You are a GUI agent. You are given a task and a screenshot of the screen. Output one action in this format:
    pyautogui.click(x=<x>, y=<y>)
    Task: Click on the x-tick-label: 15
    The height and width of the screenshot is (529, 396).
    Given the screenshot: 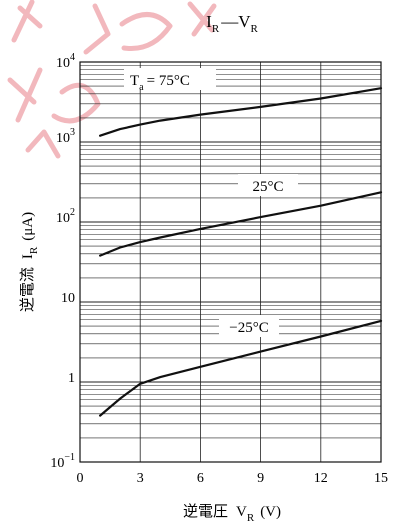 What is the action you would take?
    pyautogui.click(x=381, y=478)
    